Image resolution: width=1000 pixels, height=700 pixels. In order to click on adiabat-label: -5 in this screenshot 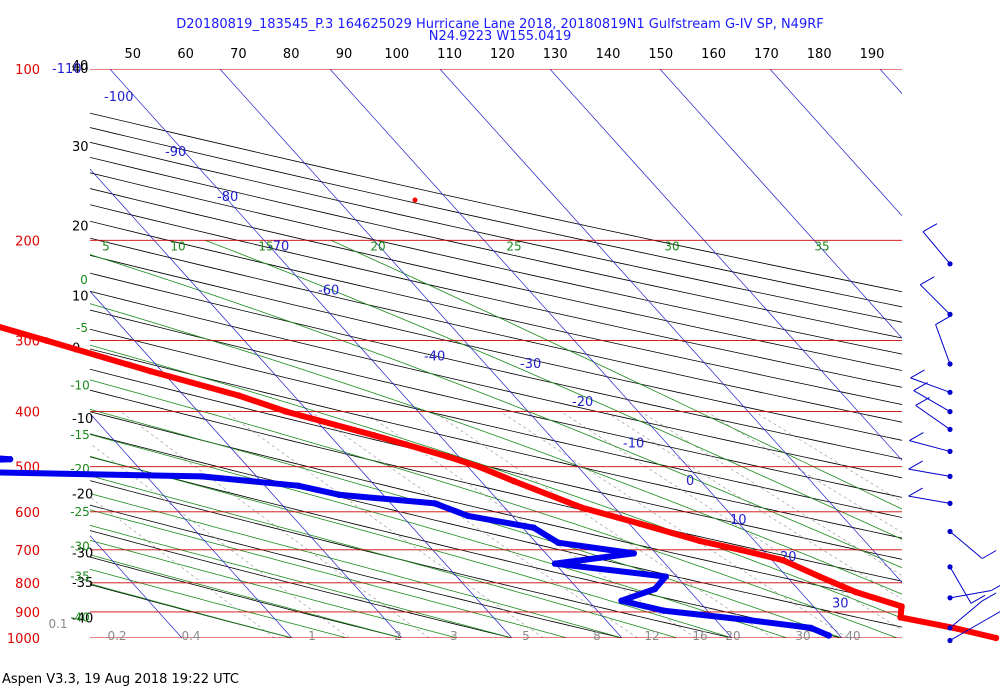, I will do `click(82, 328)`.